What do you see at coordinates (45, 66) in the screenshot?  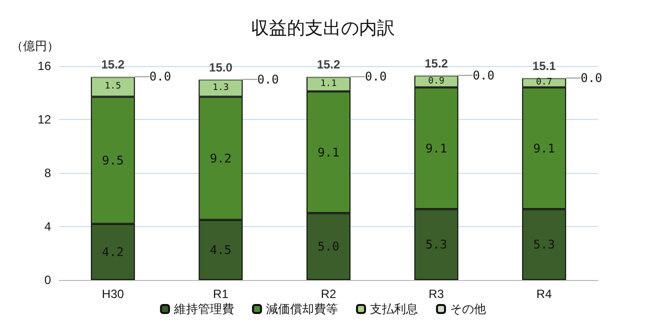 I see `y-tick-label: 16` at bounding box center [45, 66].